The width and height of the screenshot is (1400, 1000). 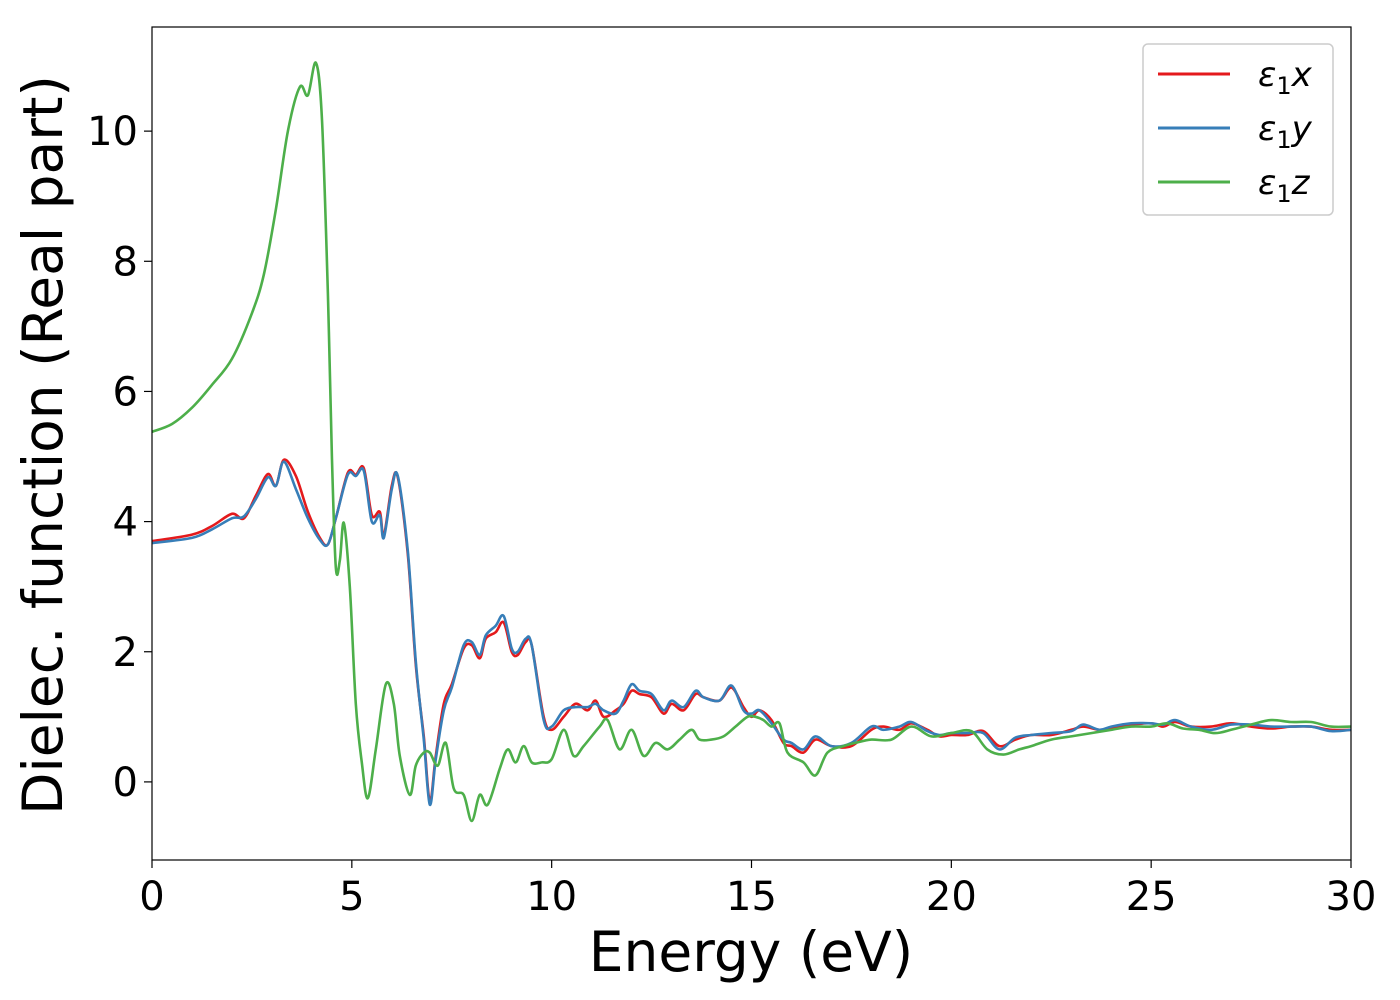 I want to click on y-axis-title: Dielec. function (Real part), so click(x=43, y=445).